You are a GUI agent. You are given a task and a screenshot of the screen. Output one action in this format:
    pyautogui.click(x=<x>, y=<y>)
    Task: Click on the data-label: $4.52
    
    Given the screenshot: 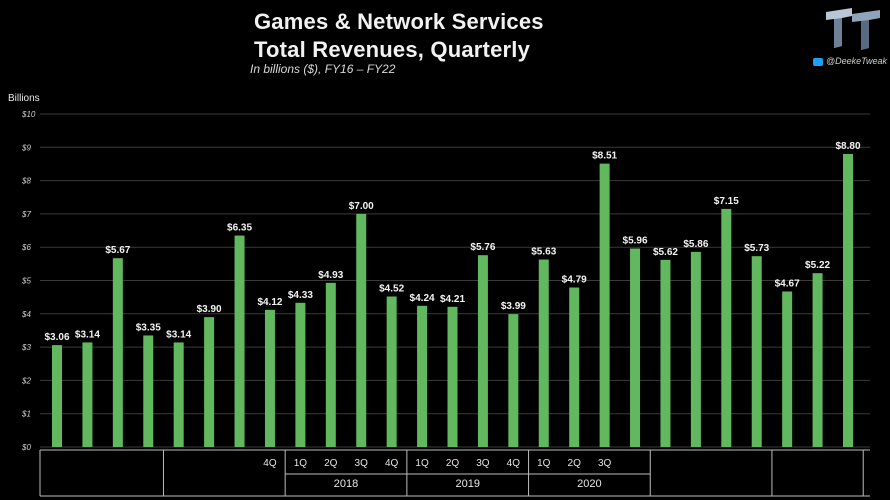 What is the action you would take?
    pyautogui.click(x=391, y=288)
    